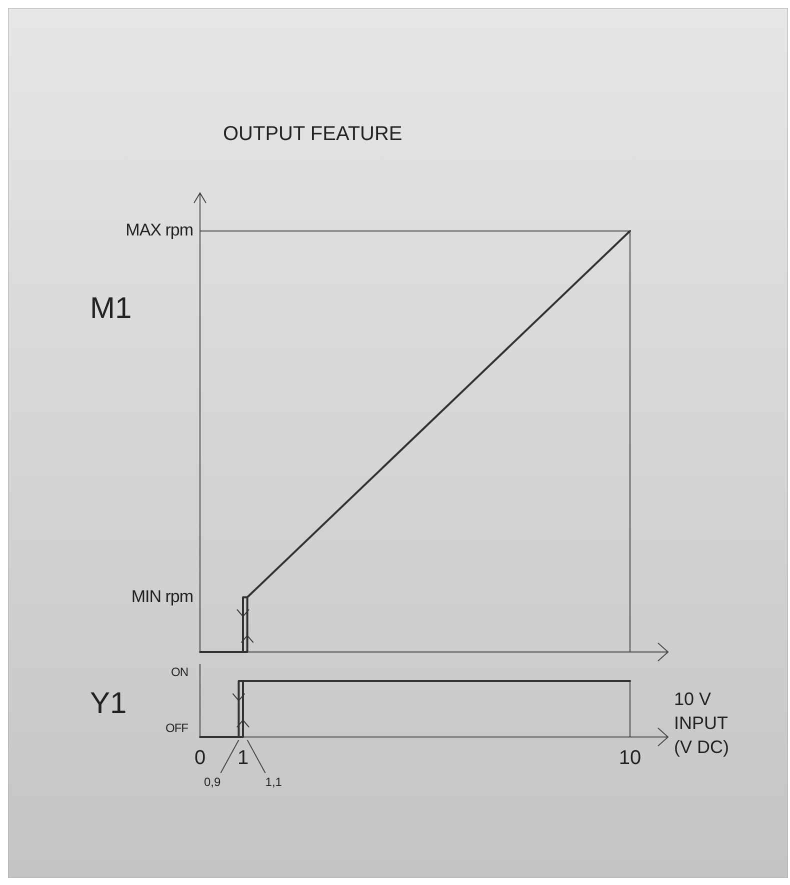  Describe the element at coordinates (701, 735) in the screenshot. I see `x-axis-title: INPUT (V DC)` at that location.